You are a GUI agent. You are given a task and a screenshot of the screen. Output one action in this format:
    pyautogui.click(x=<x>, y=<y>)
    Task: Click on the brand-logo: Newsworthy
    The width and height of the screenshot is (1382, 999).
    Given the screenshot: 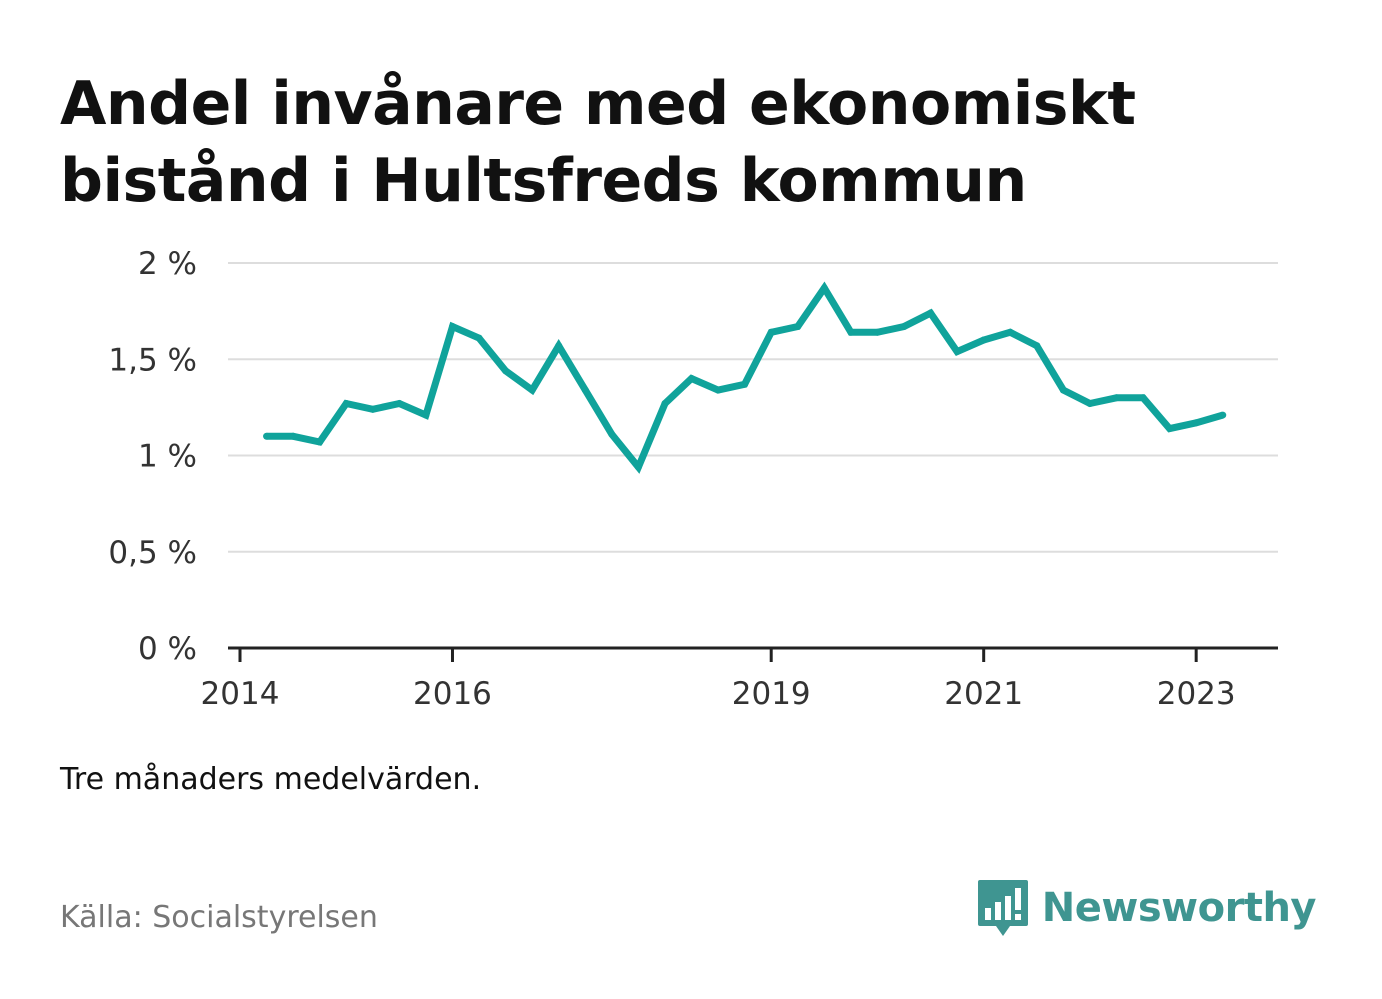 What is the action you would take?
    pyautogui.click(x=1146, y=908)
    